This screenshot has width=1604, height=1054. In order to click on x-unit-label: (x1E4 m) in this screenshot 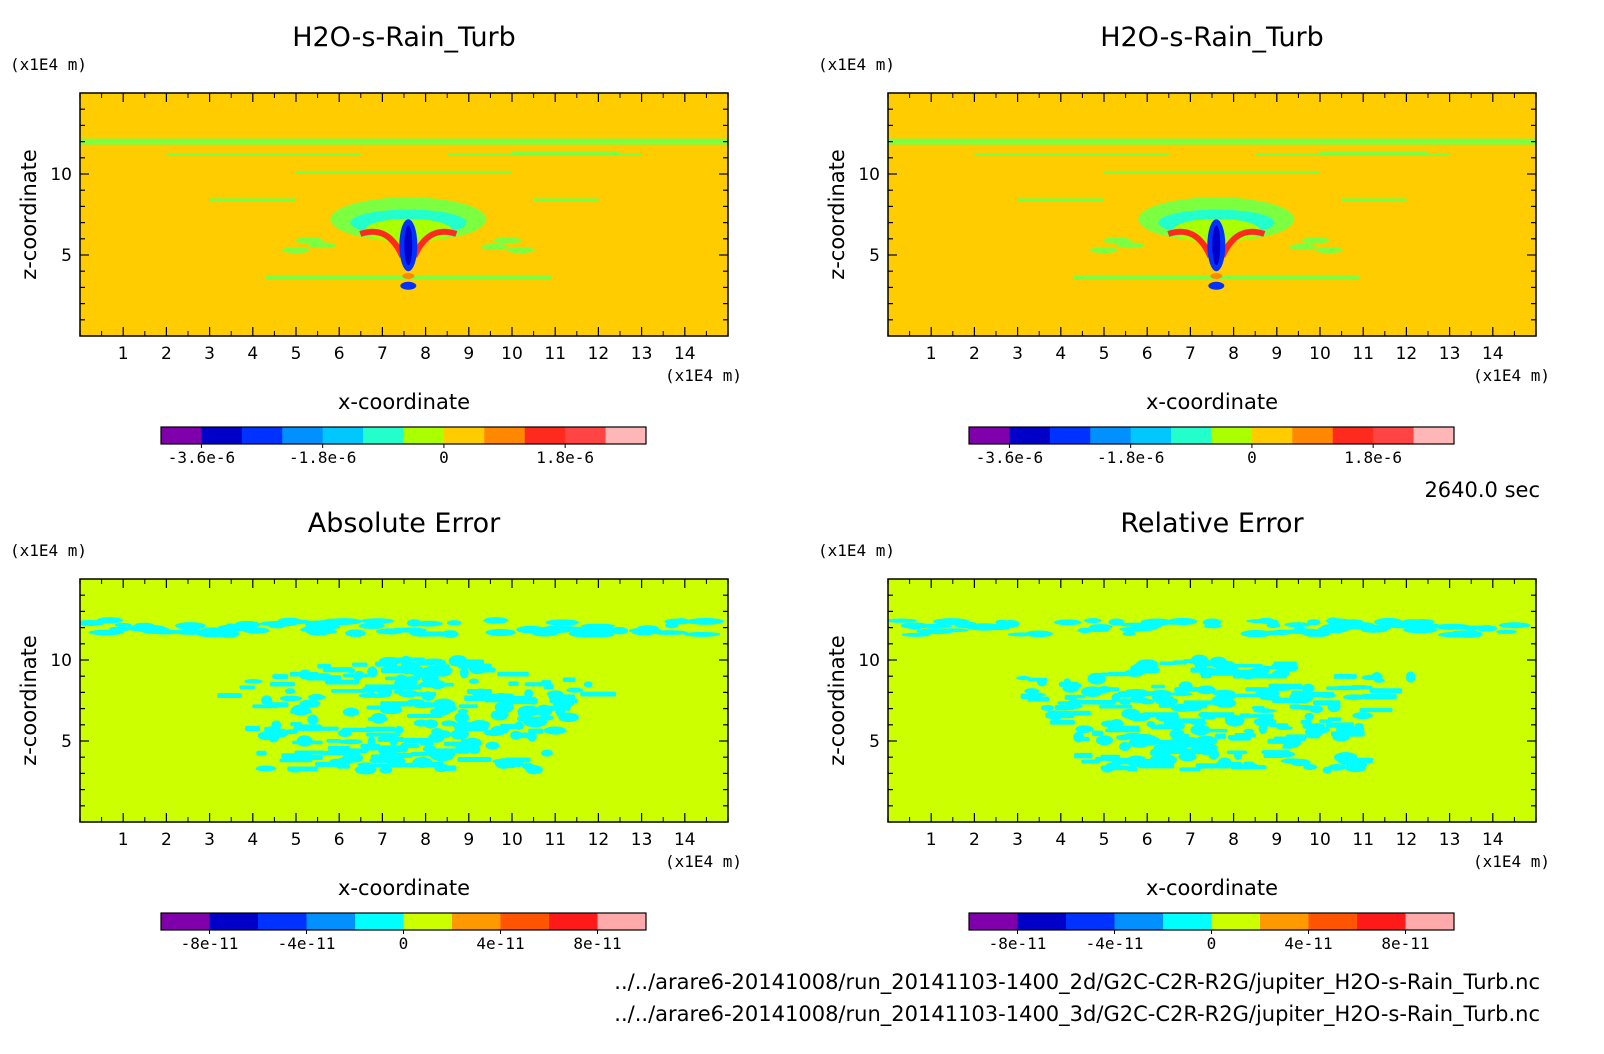, I will do `click(1511, 375)`.